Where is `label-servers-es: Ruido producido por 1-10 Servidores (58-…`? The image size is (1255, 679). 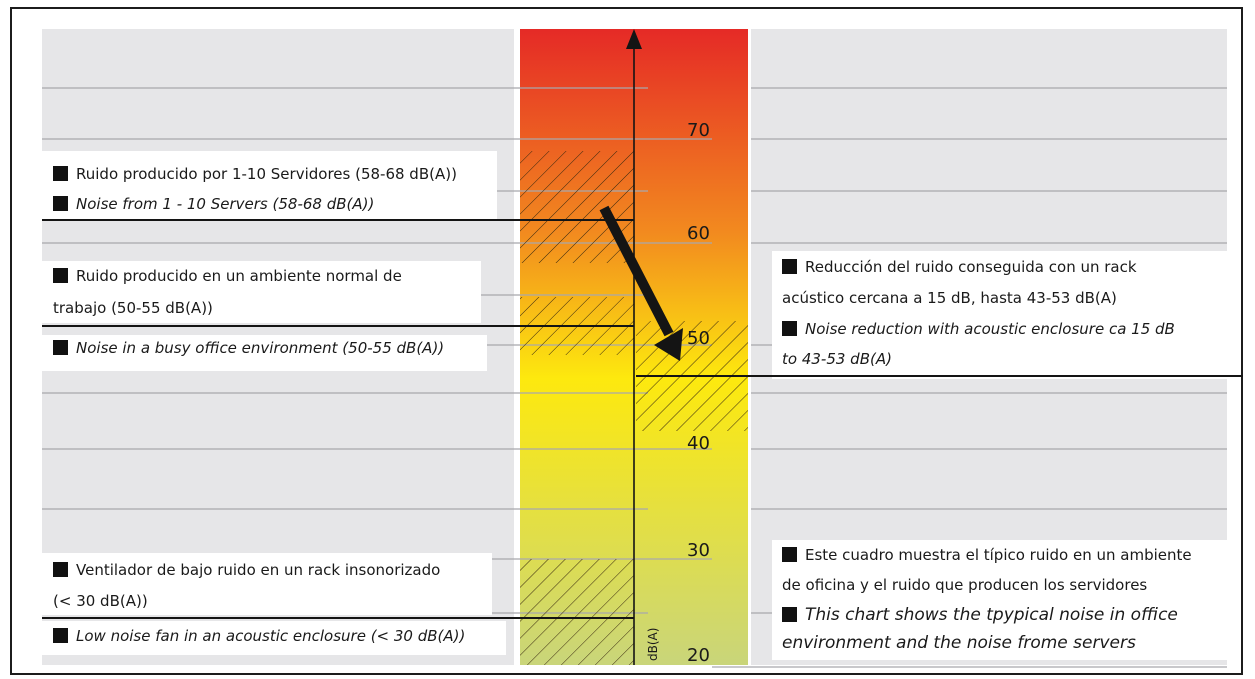
label-servers-es: Ruido producido por 1-10 Servidores (58-… is located at coordinates (255, 174).